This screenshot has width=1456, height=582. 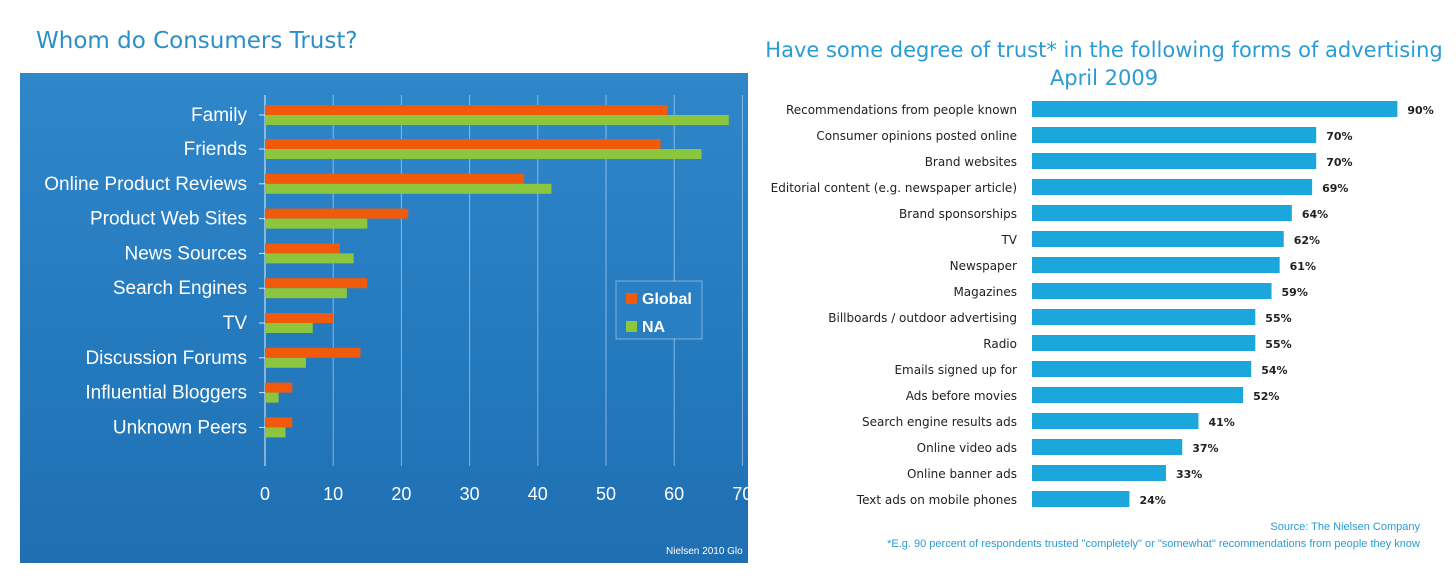 What do you see at coordinates (667, 299) in the screenshot?
I see `legend-label: Global` at bounding box center [667, 299].